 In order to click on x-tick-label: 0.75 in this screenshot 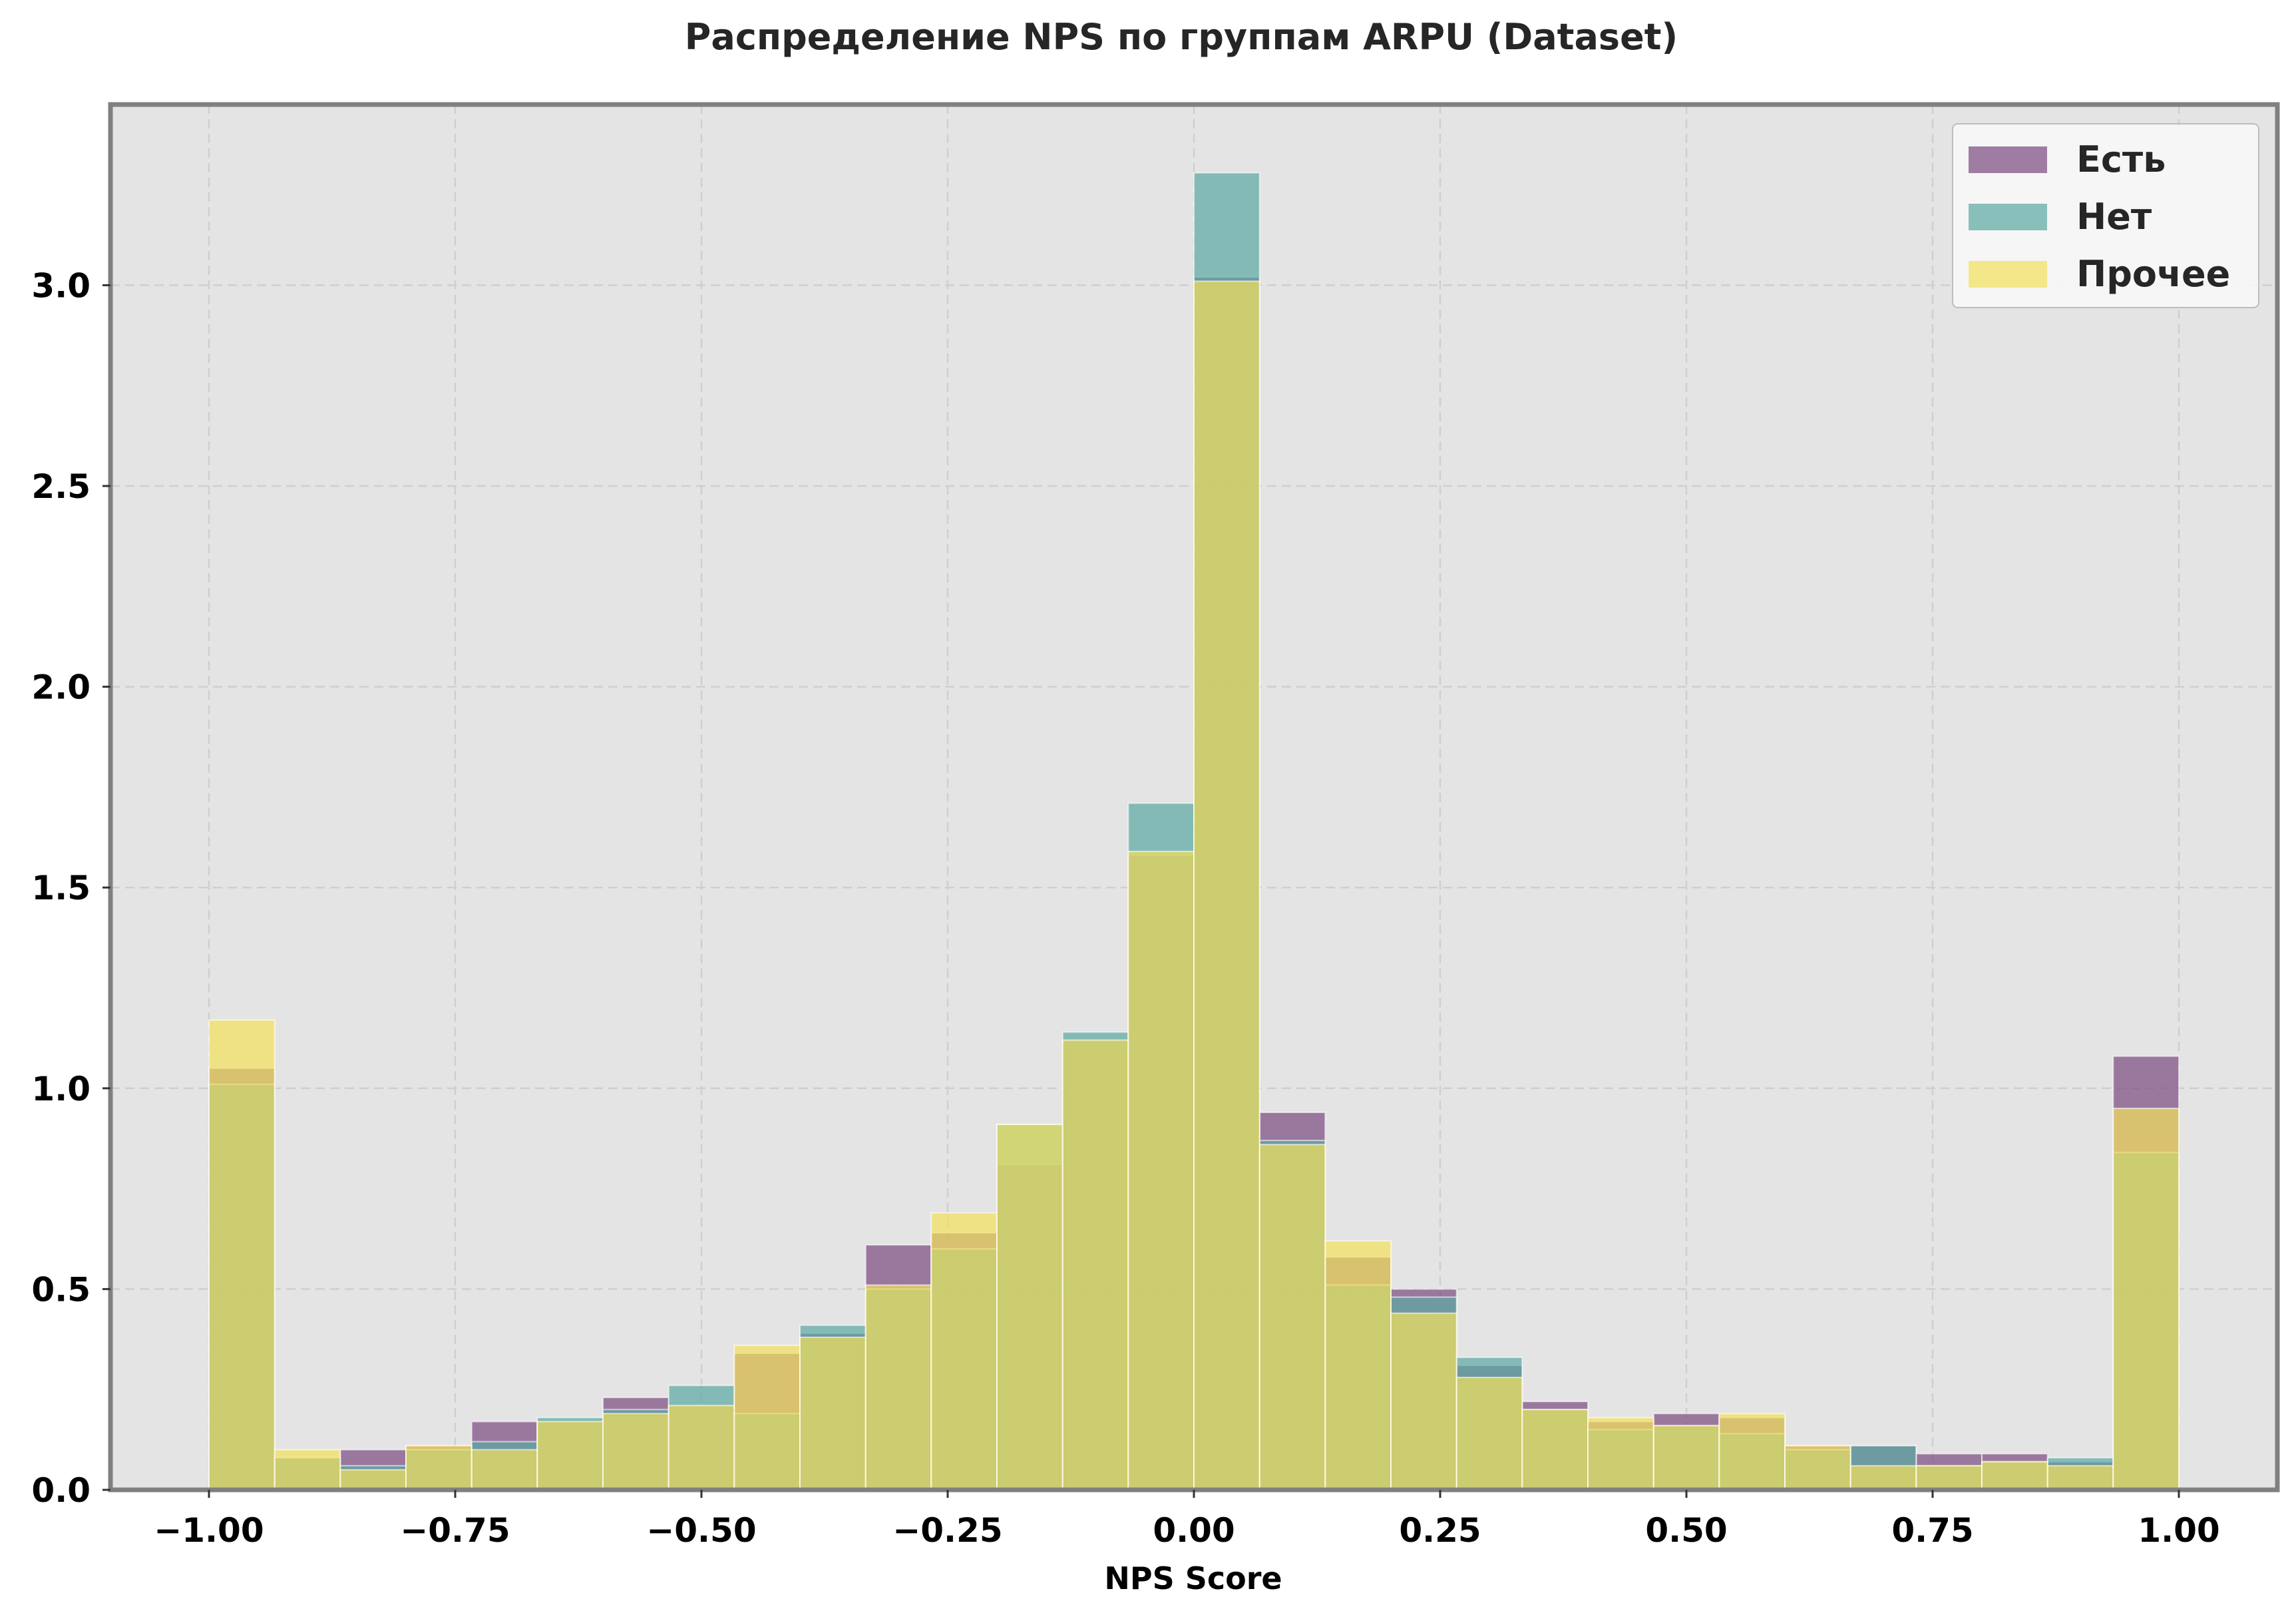, I will do `click(1932, 1530)`.